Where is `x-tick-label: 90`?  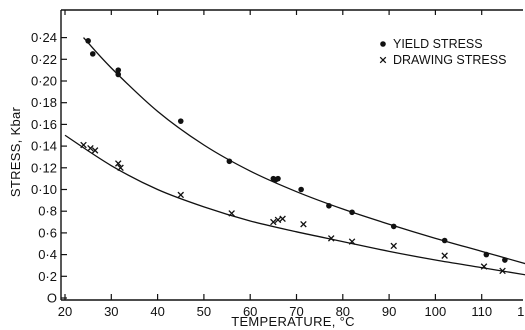
x-tick-label: 90 is located at coordinates (389, 311).